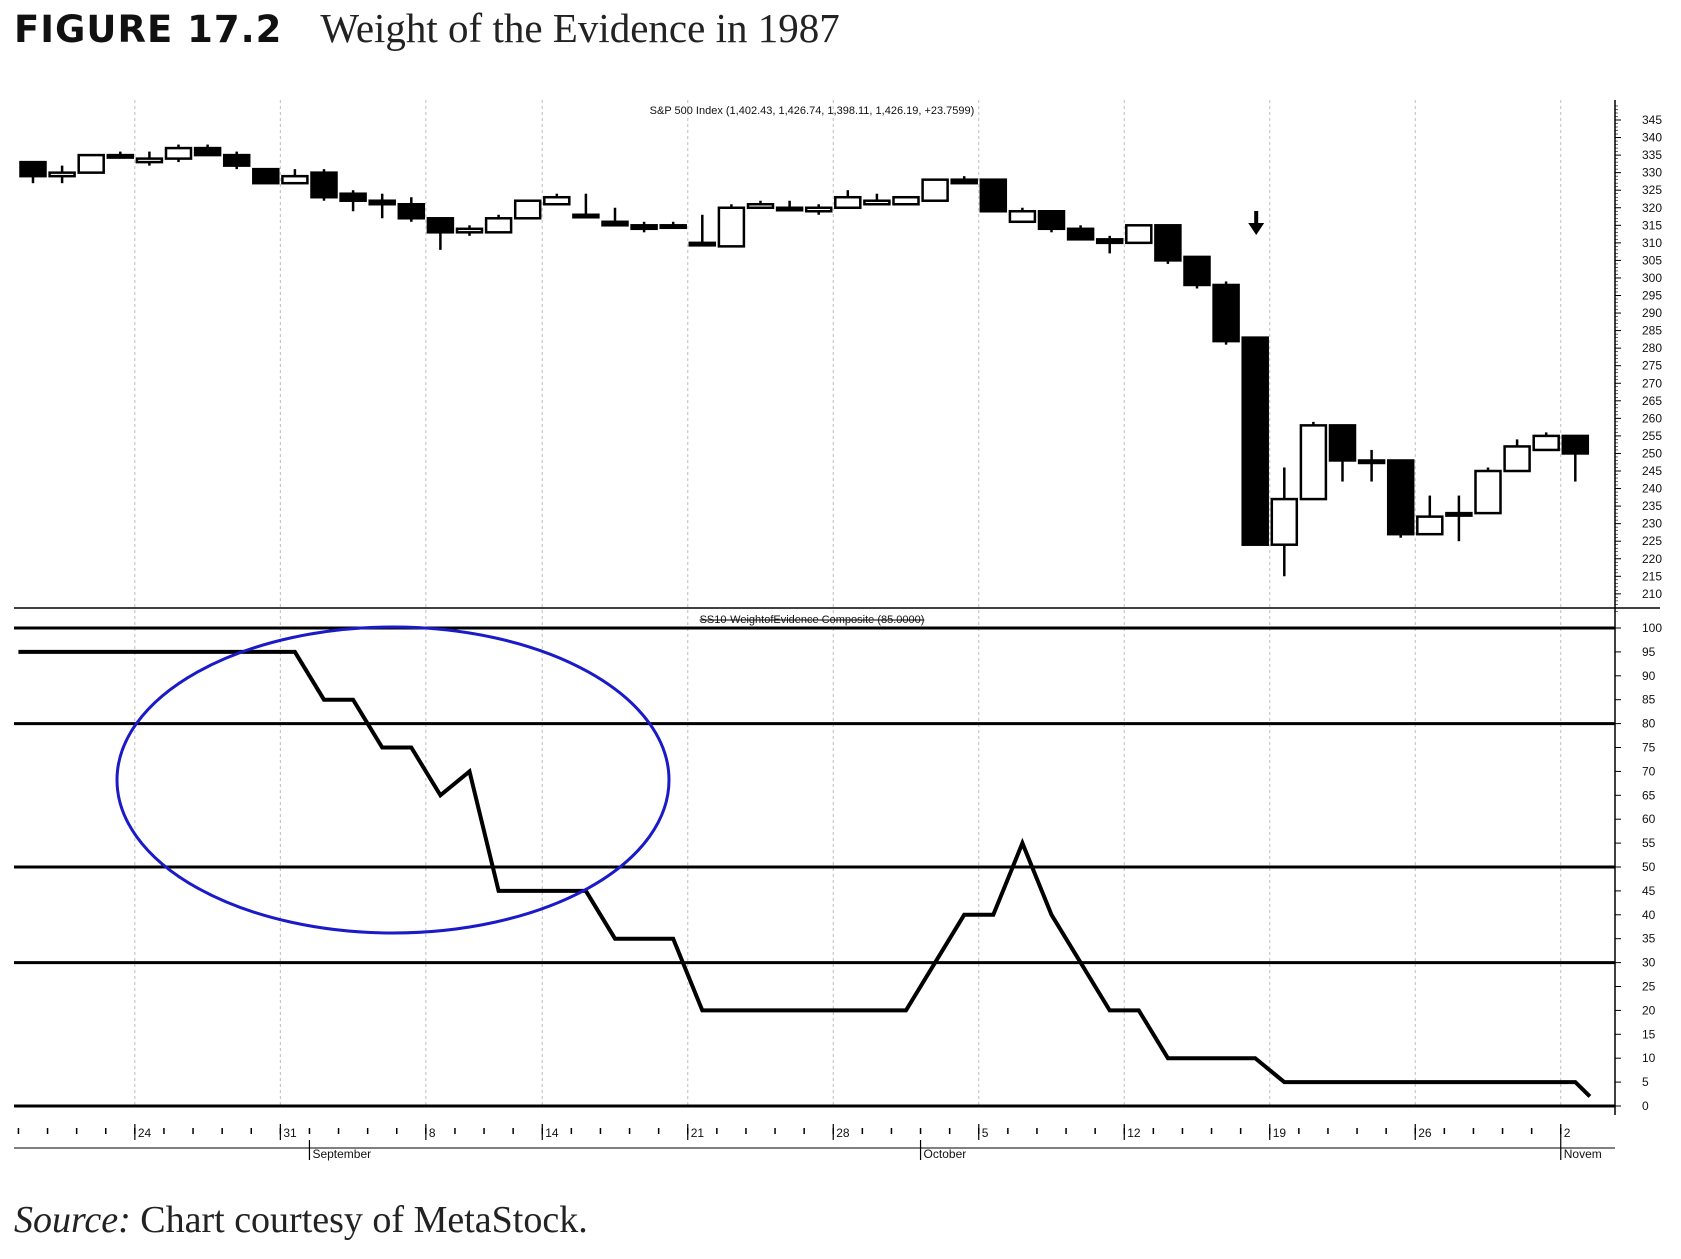  I want to click on month-label: October, so click(945, 1154).